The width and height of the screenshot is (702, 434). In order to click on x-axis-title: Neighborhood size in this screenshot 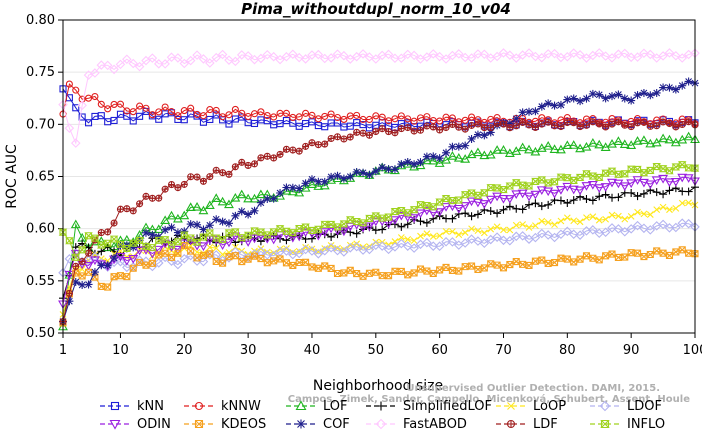, I will do `click(378, 386)`.